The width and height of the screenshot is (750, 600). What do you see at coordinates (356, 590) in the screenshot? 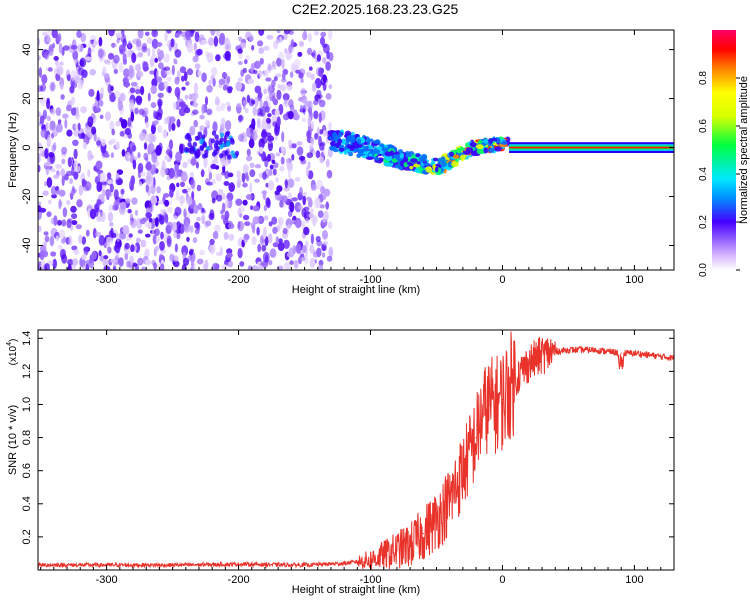
I see `snr-x-axis-label: Height of straight line (km)` at bounding box center [356, 590].